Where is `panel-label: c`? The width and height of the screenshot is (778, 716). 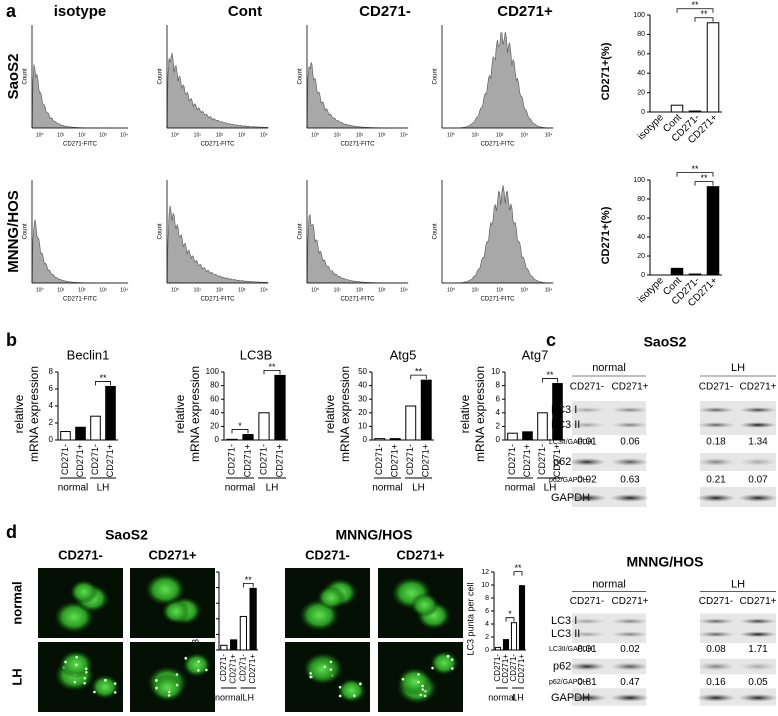
panel-label: c is located at coordinates (551, 340).